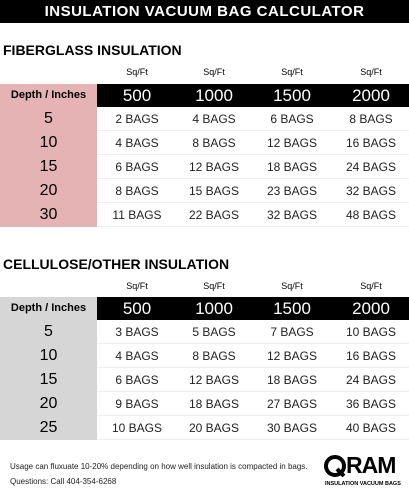 The width and height of the screenshot is (409, 500). What do you see at coordinates (371, 404) in the screenshot?
I see `bag-count: 36 BAGS` at bounding box center [371, 404].